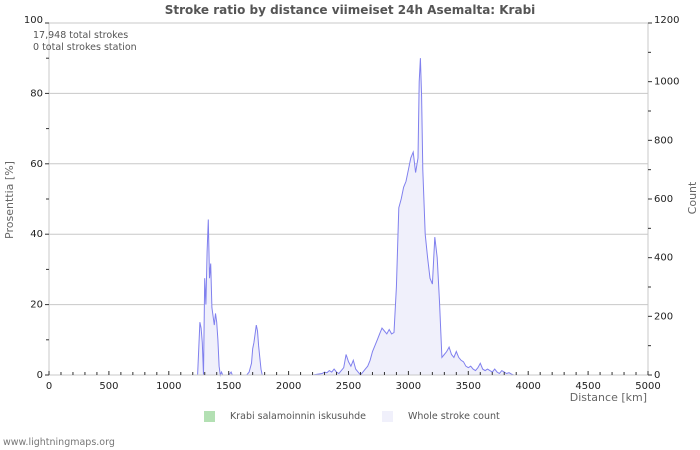  I want to click on svg-text: 4500, so click(587, 386).